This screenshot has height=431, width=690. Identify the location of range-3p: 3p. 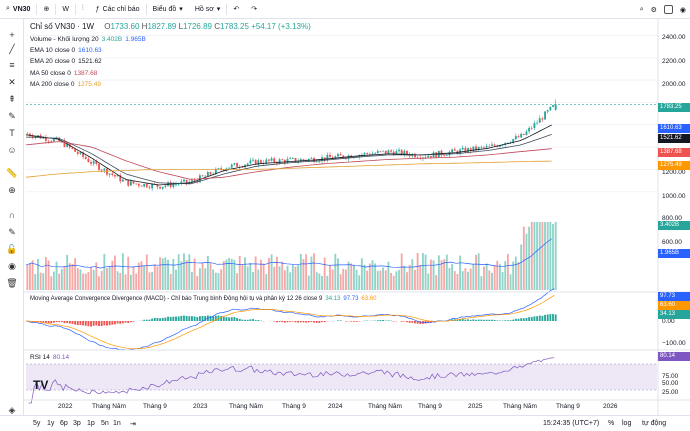
(77, 423).